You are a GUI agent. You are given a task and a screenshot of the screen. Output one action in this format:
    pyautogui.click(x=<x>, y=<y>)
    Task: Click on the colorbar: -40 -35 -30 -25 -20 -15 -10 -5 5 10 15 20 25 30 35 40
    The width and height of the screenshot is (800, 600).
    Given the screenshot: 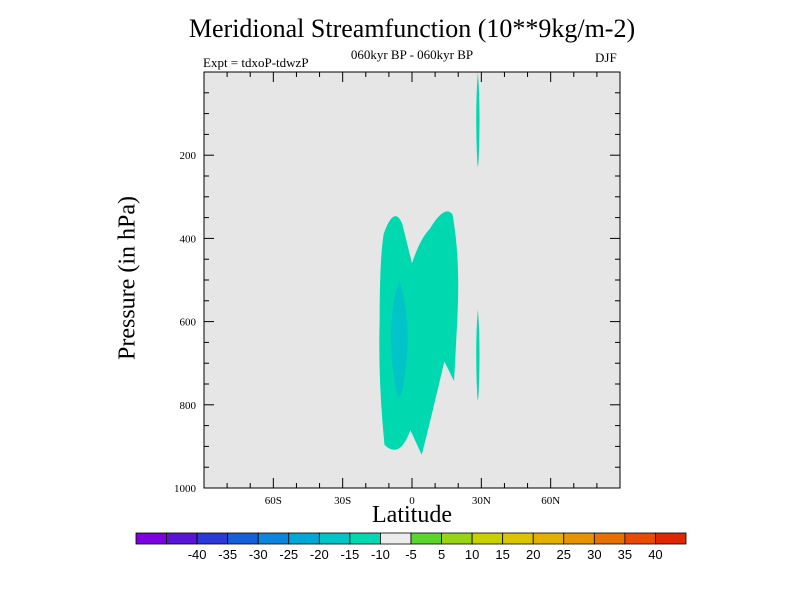 What is the action you would take?
    pyautogui.click(x=411, y=547)
    